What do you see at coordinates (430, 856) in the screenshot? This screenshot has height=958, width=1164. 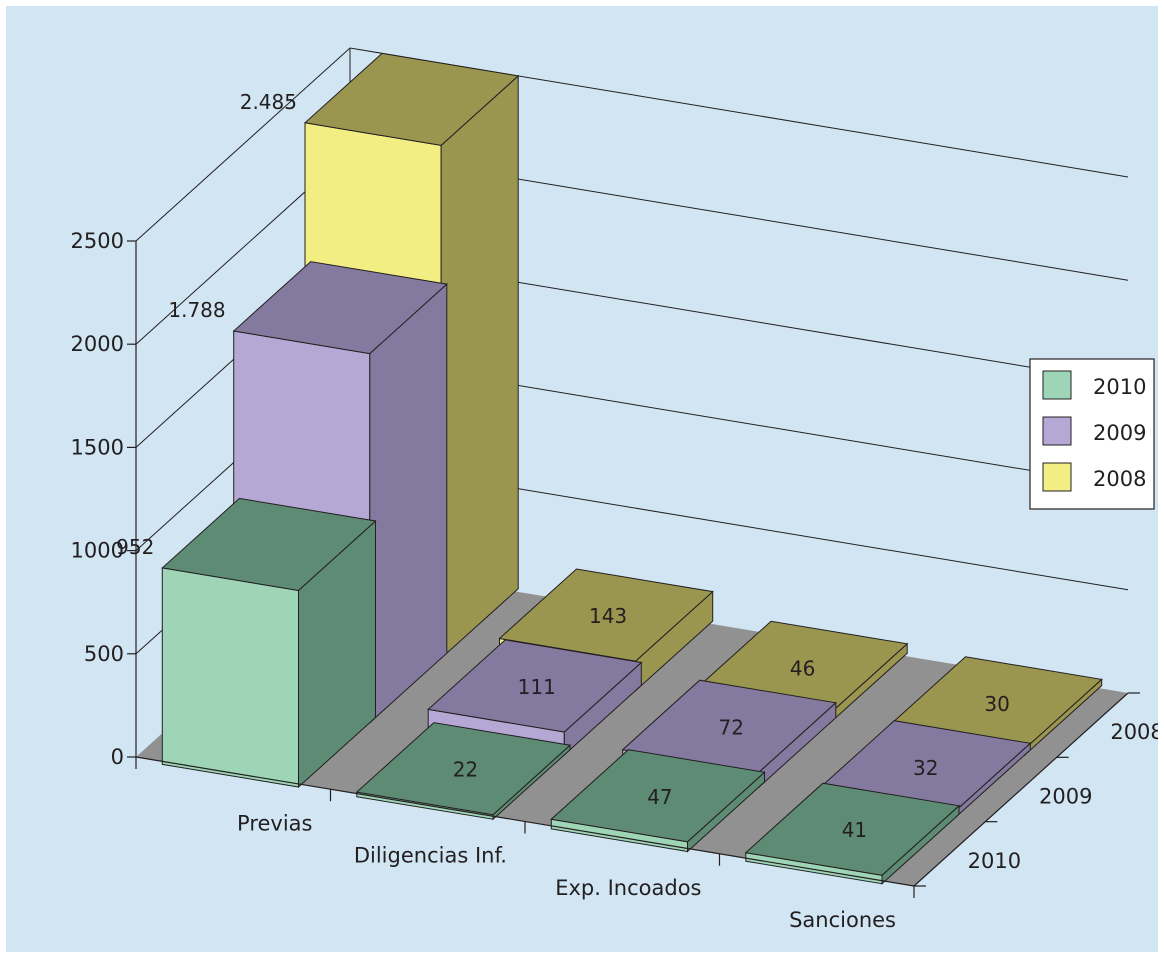 I see `category-label: Diligencias Inf.` at bounding box center [430, 856].